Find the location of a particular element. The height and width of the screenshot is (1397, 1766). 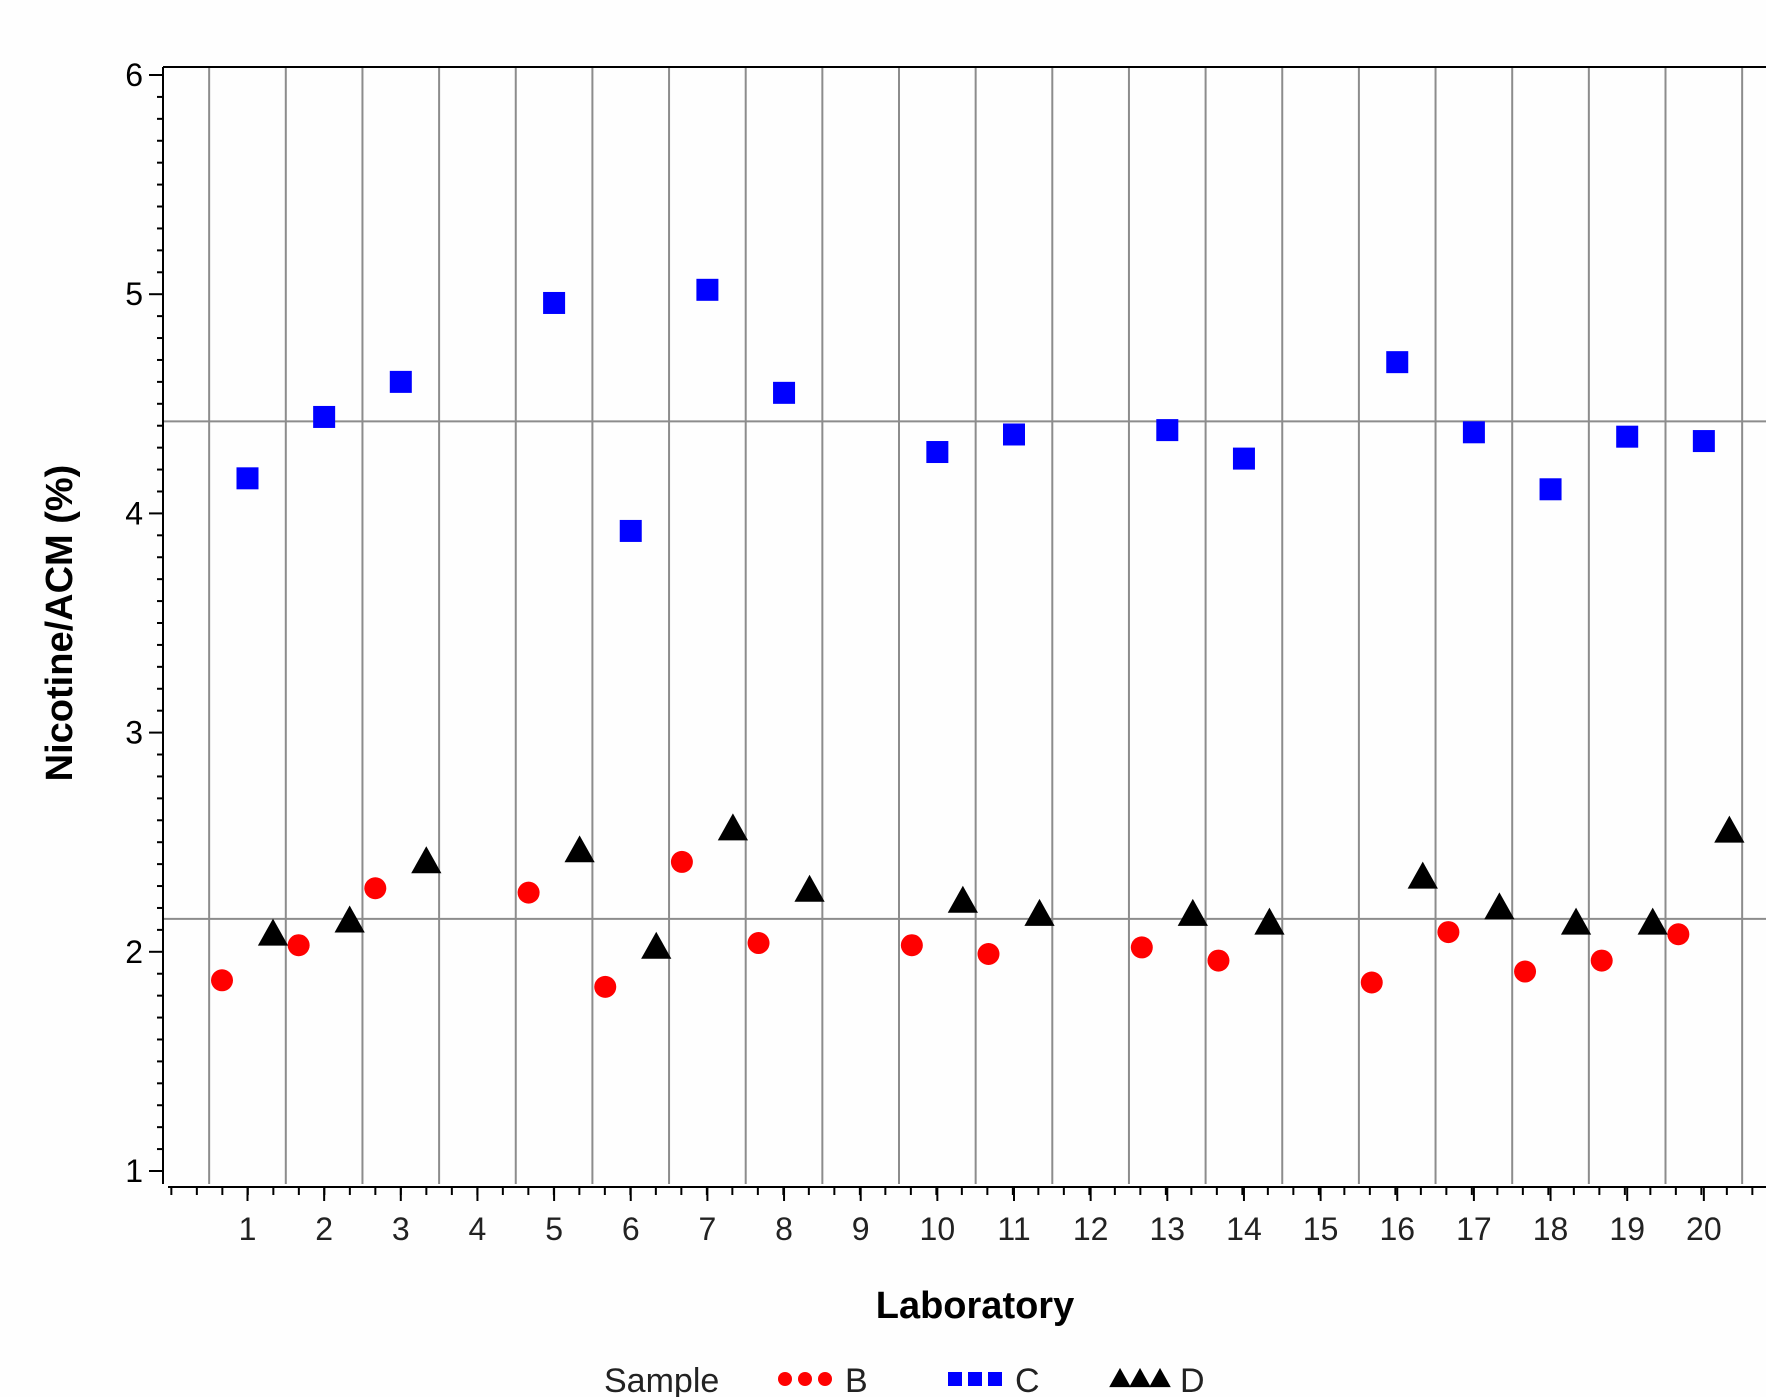

legend-entry-c: C is located at coordinates (994, 1379).